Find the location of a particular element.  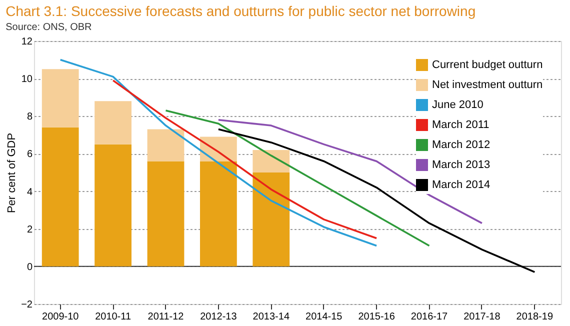

y-tick-label: −2 is located at coordinates (27, 305).